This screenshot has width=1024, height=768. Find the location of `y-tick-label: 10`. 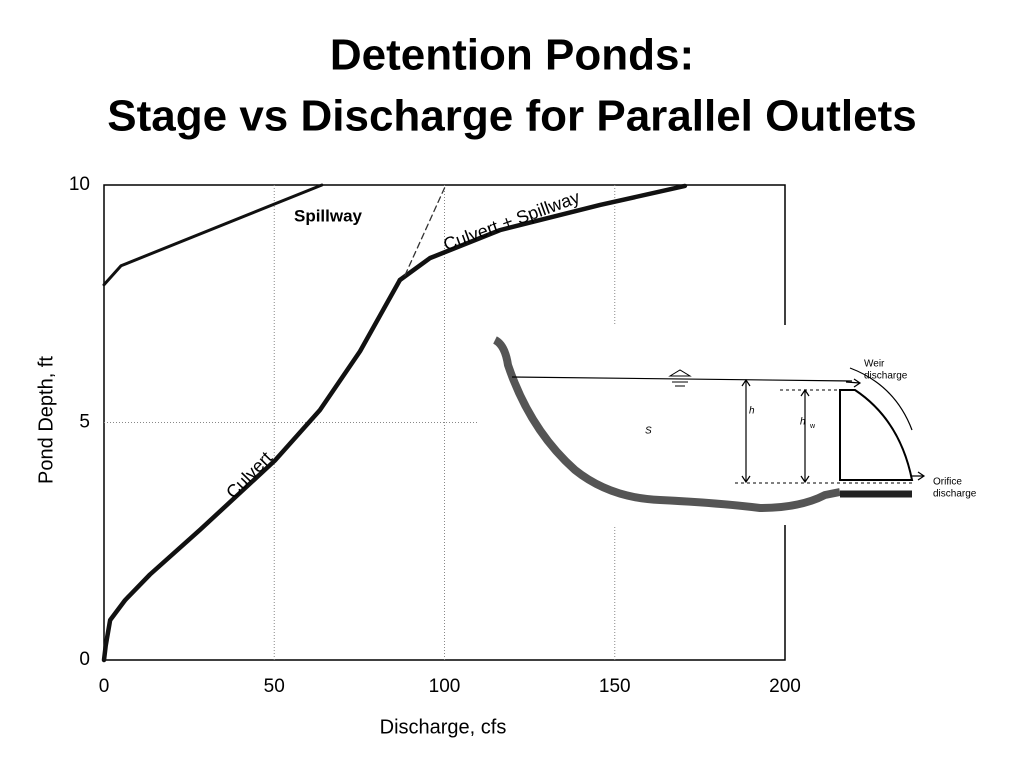

y-tick-label: 10 is located at coordinates (79, 184).